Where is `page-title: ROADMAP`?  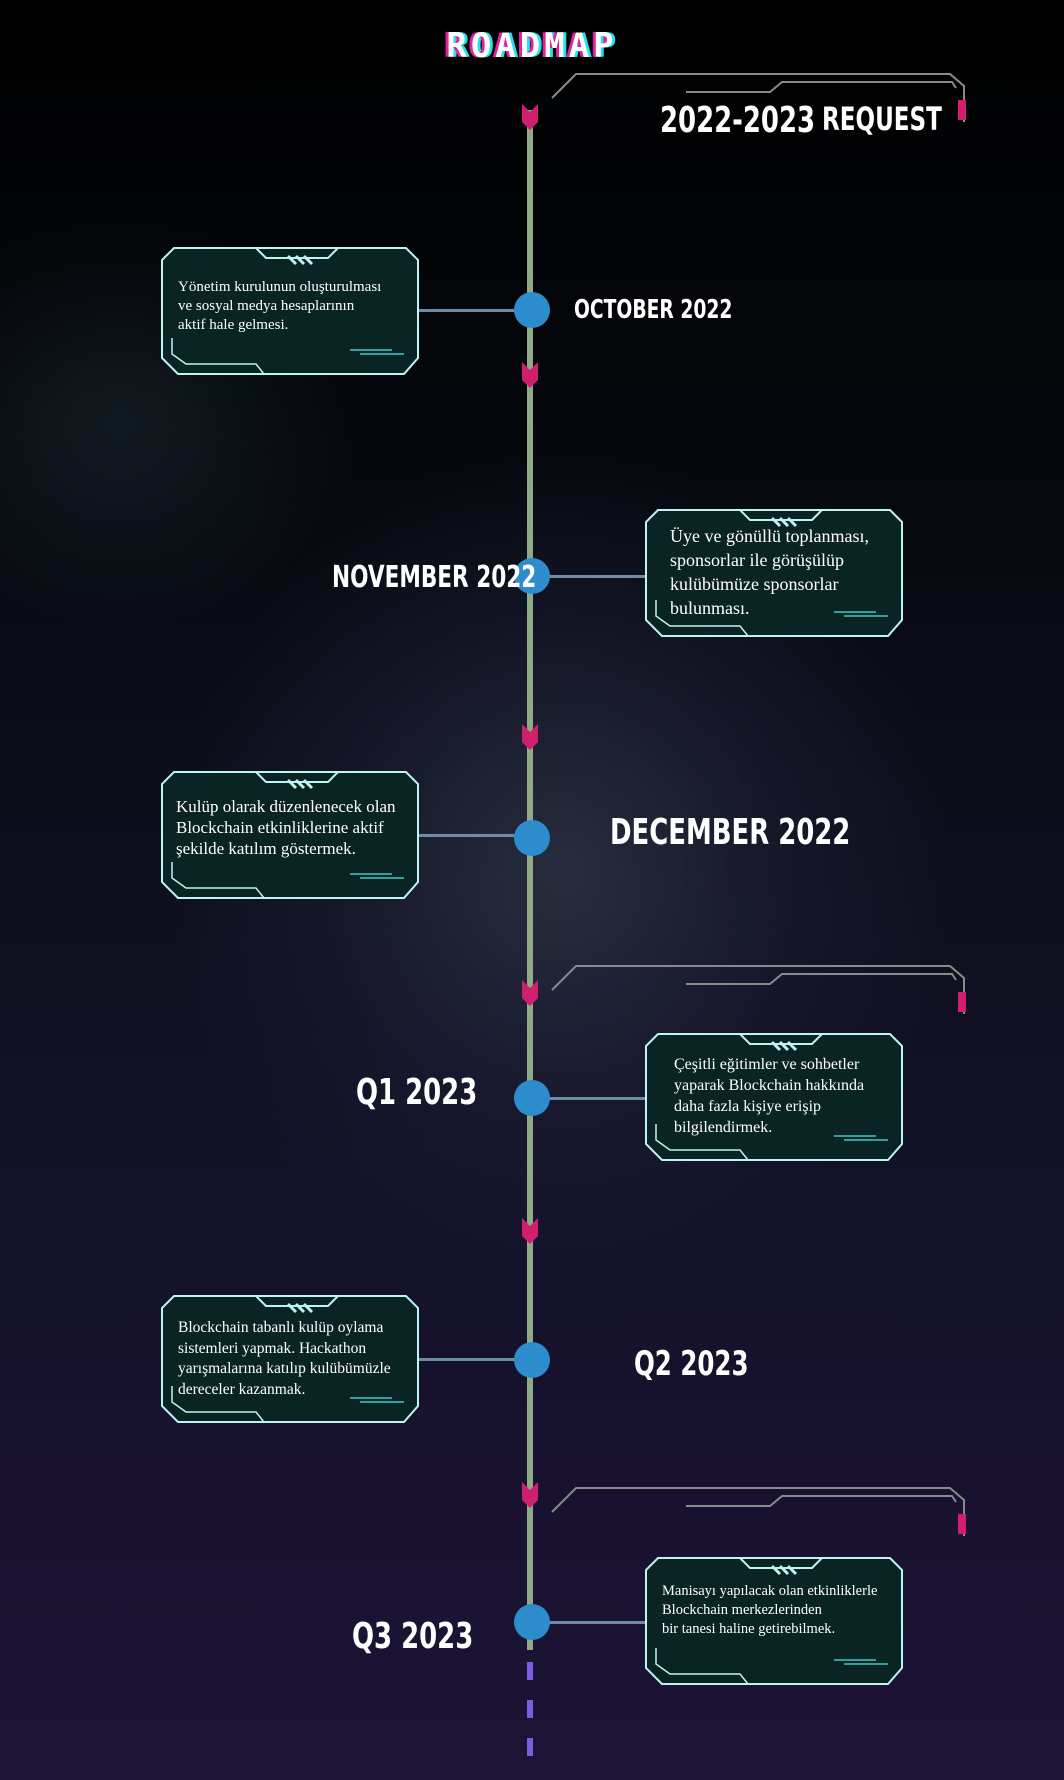
page-title: ROADMAP is located at coordinates (532, 46).